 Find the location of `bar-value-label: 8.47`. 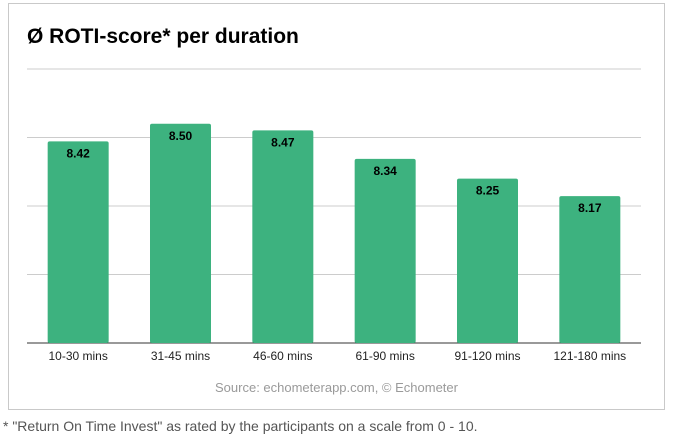

bar-value-label: 8.47 is located at coordinates (283, 142).